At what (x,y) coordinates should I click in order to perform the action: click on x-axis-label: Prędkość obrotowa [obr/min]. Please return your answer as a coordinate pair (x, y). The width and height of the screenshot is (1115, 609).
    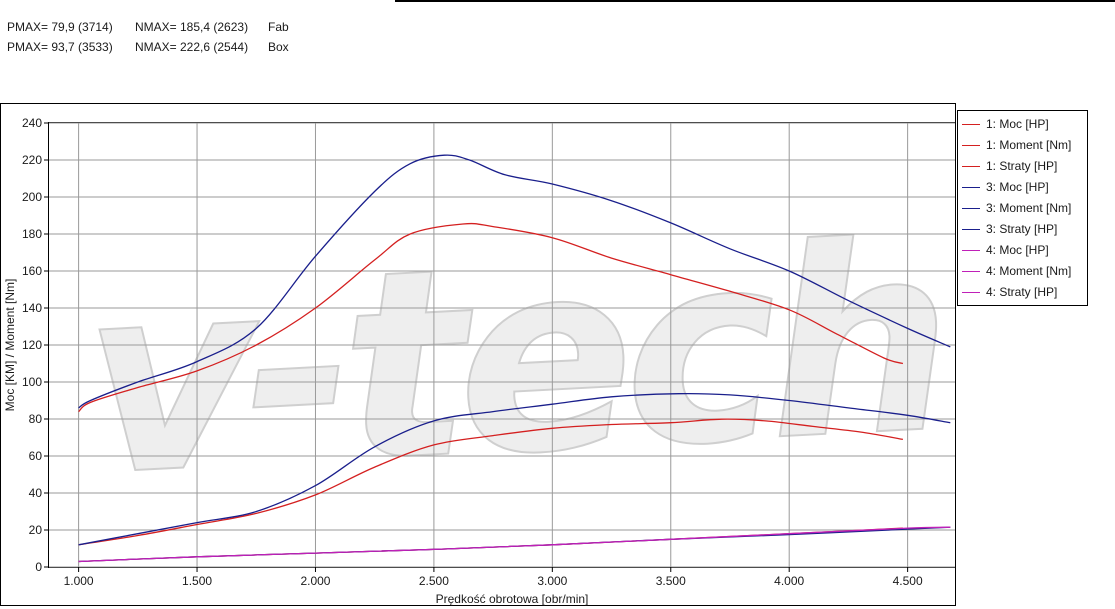
    Looking at the image, I should click on (512, 599).